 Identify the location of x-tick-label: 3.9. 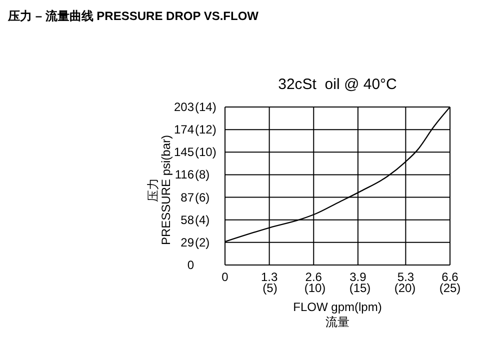
(358, 277).